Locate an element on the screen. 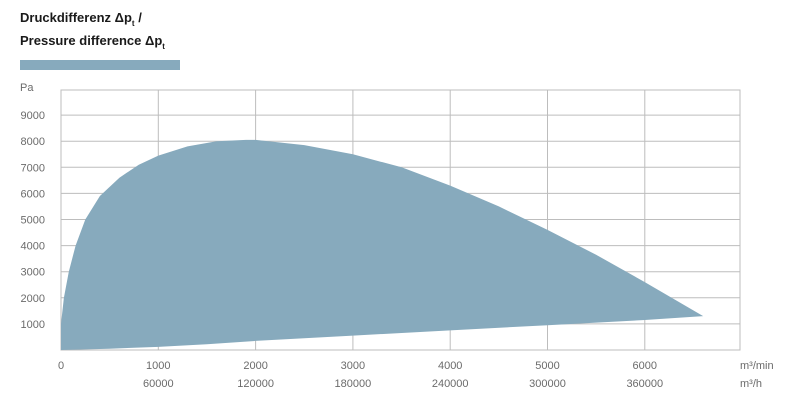 This screenshot has width=790, height=400. y-tick-label: 1000 is located at coordinates (33, 325).